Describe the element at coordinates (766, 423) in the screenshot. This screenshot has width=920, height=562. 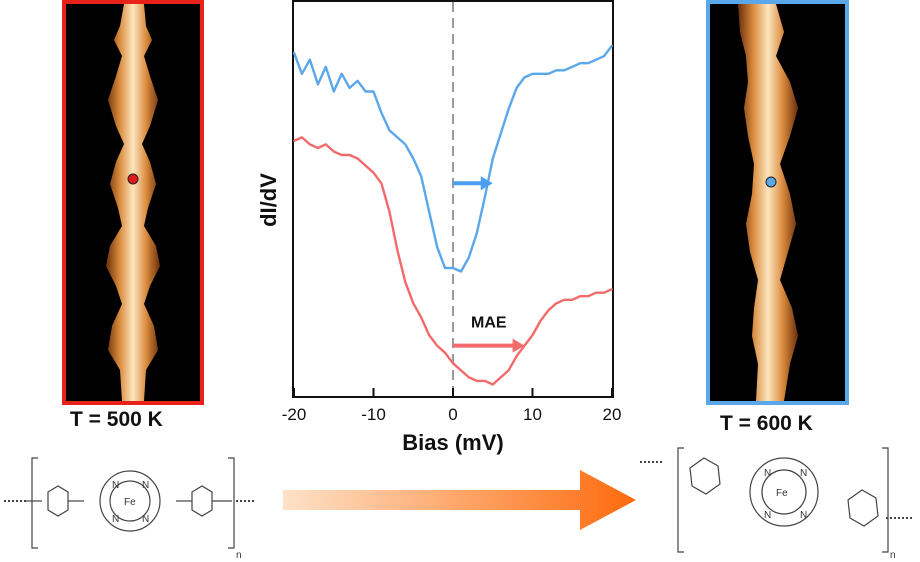
I see `temperature-label-right: T = 600 K` at that location.